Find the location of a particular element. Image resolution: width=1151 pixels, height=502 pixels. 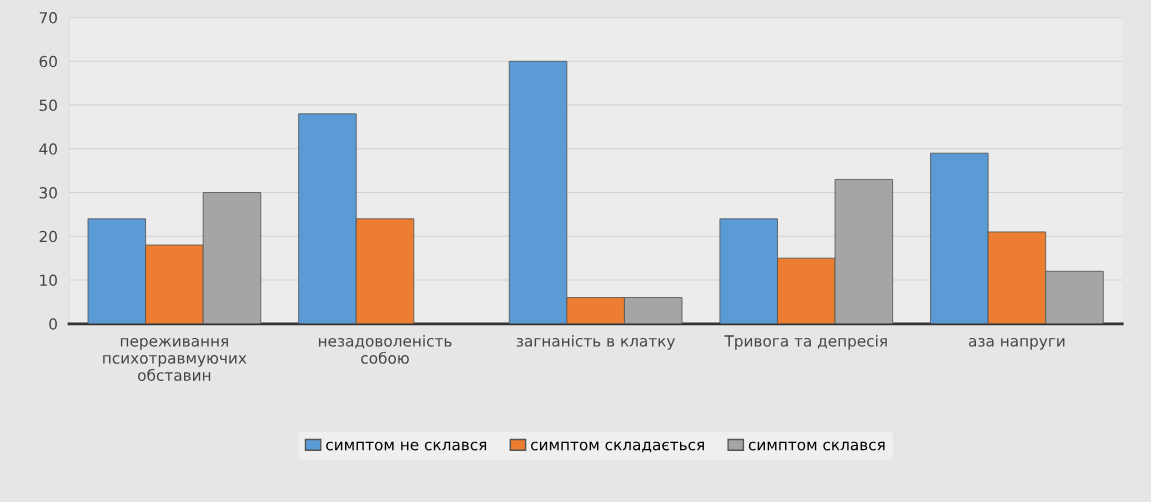

x-tick-label: аза напруги is located at coordinates (1016, 343).